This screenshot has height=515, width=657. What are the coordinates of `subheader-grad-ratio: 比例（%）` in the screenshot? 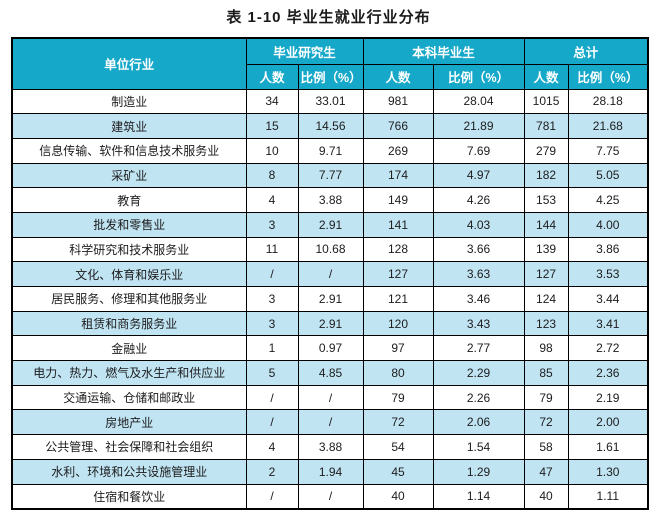 It's located at (330, 76).